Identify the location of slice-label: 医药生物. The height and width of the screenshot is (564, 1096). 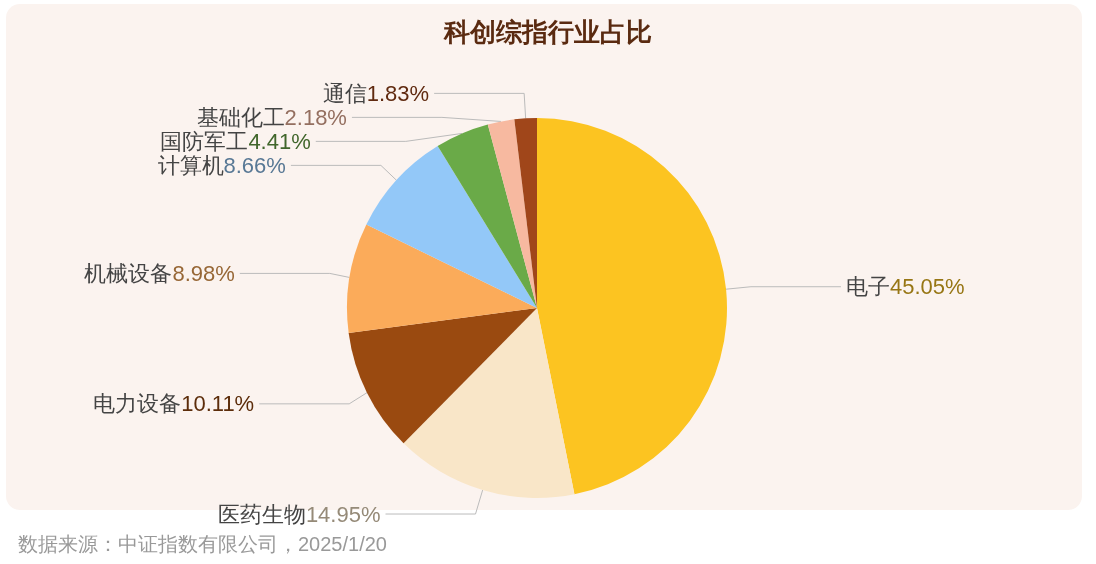
(261, 514).